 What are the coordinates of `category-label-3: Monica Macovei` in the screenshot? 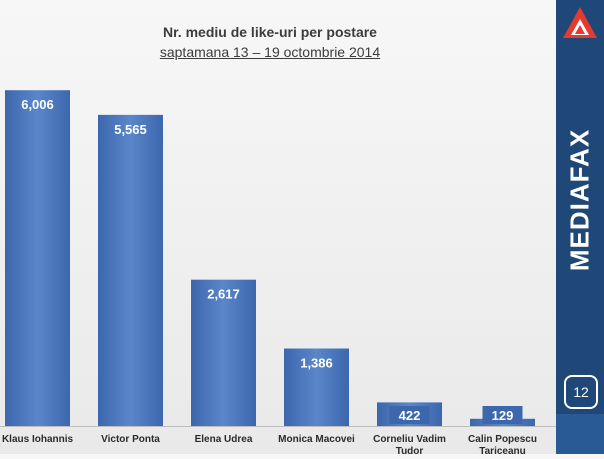 It's located at (316, 439).